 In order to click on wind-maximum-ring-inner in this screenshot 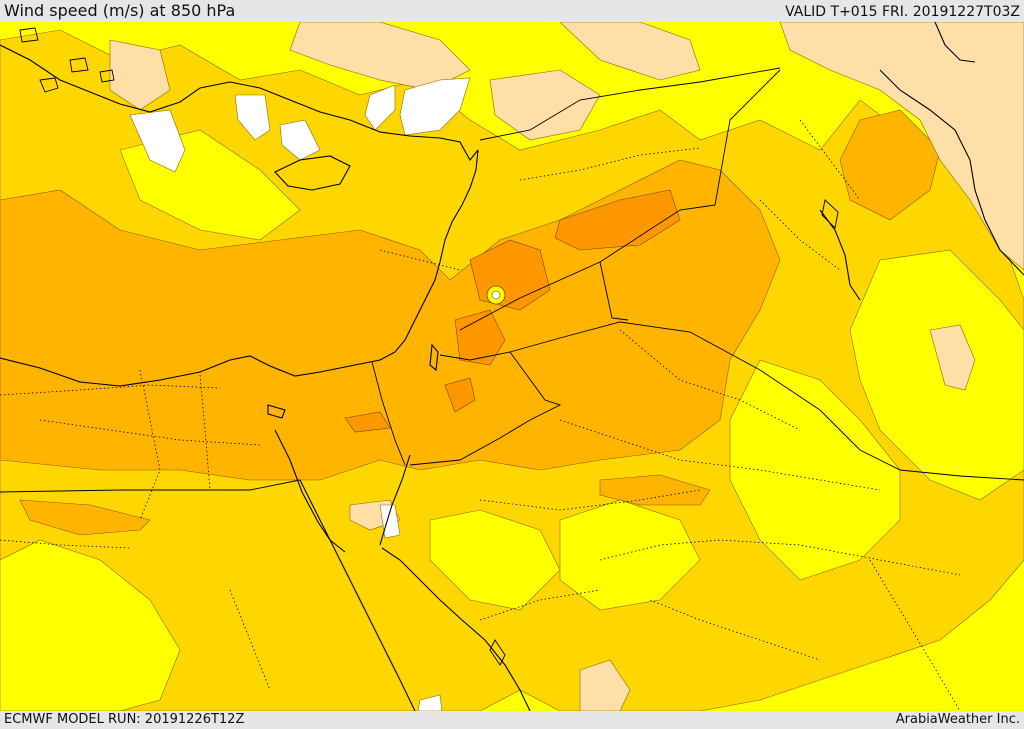, I will do `click(496, 295)`.